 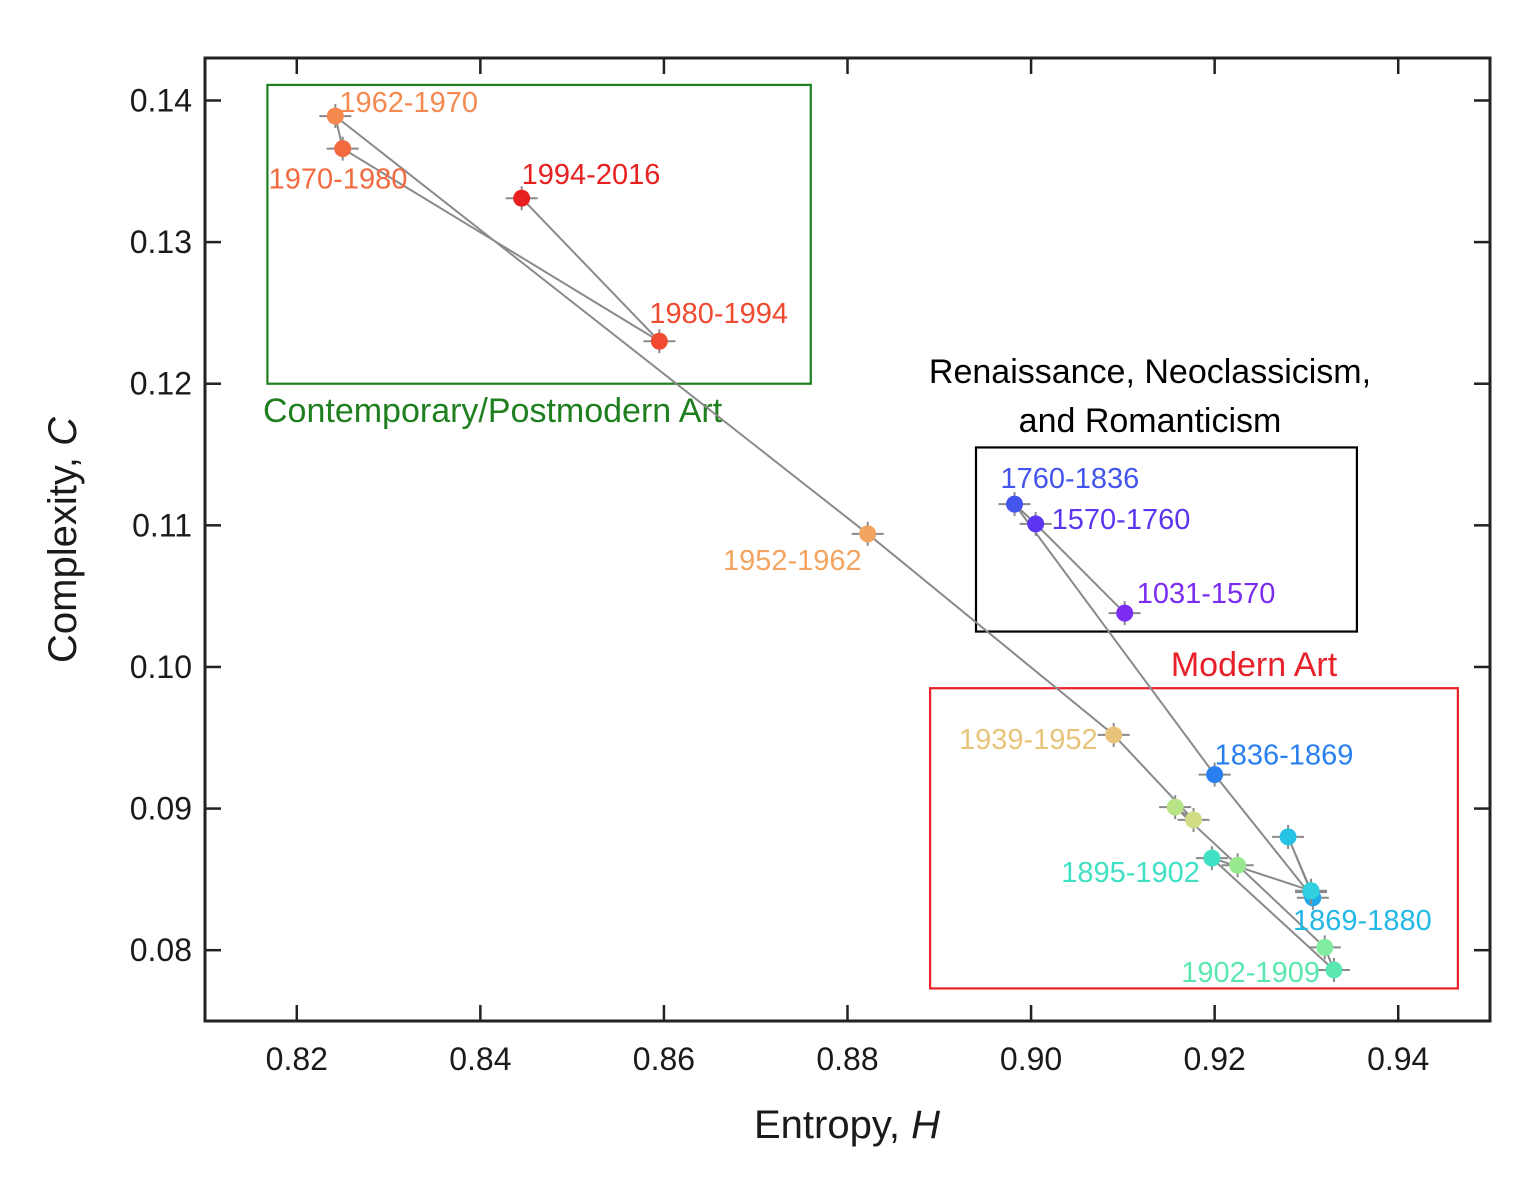 What do you see at coordinates (1121, 520) in the screenshot?
I see `point-label: 1570-1760` at bounding box center [1121, 520].